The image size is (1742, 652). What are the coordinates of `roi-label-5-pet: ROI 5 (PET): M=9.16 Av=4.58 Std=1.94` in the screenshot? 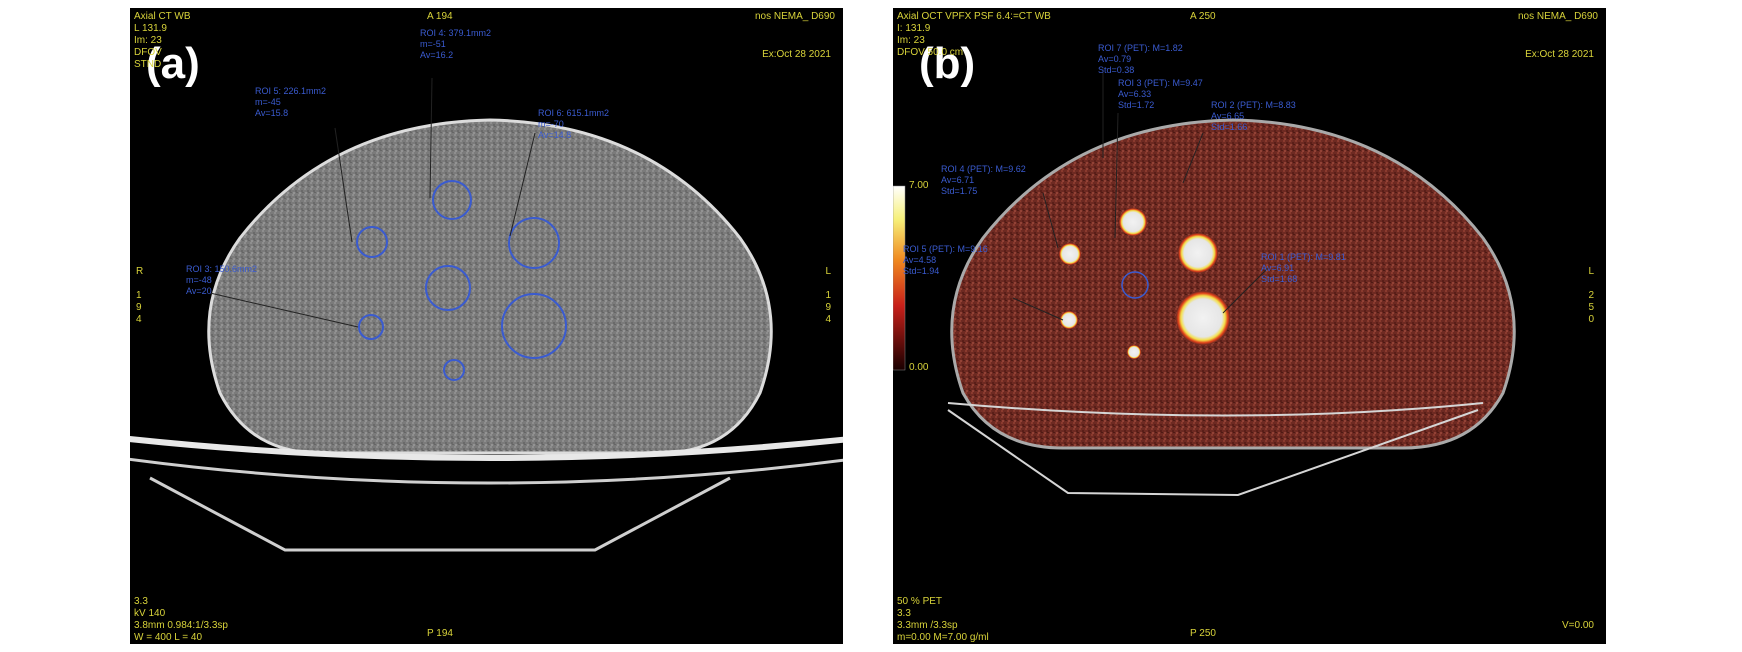 It's located at (945, 260).